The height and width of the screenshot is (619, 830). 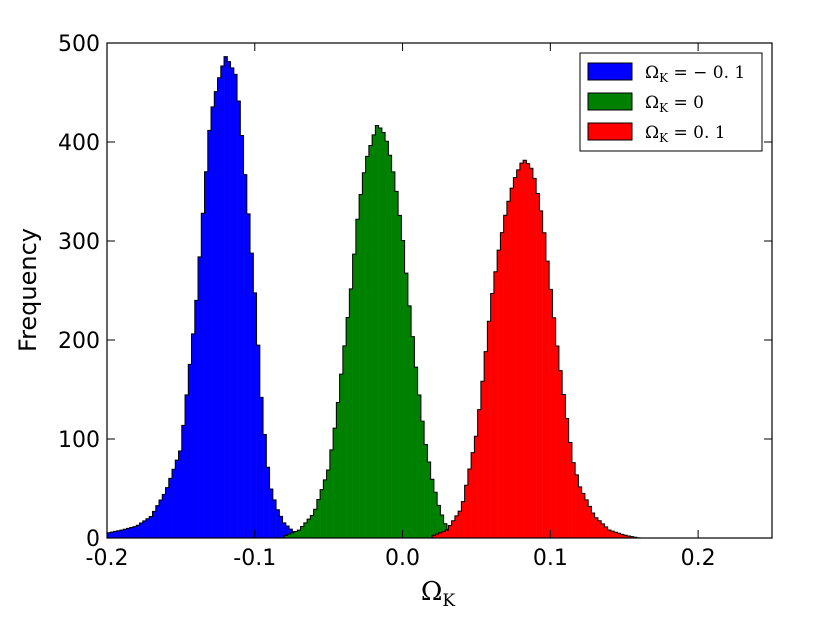 I want to click on y-tick-label: 100, so click(x=79, y=440).